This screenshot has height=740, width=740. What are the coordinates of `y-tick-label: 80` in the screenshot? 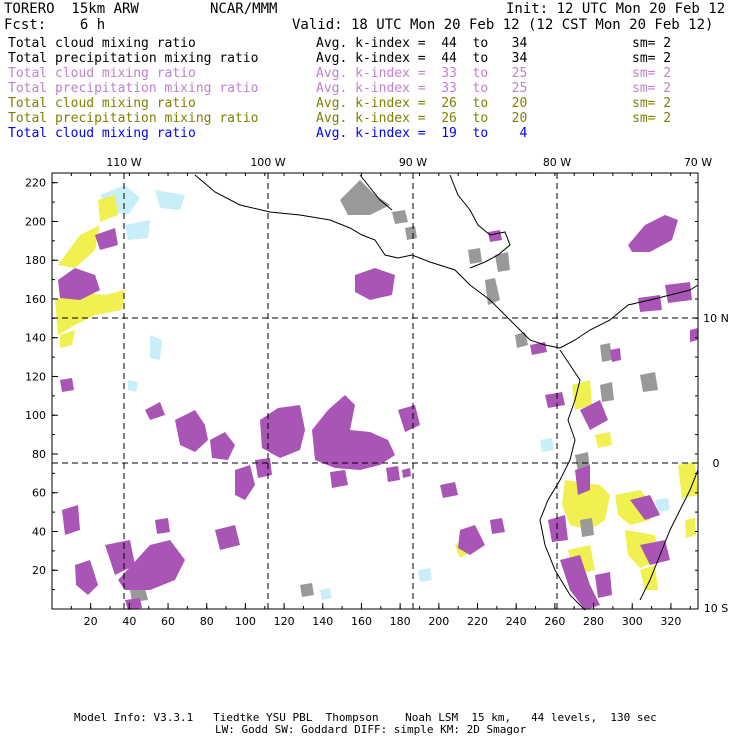 It's located at (39, 454).